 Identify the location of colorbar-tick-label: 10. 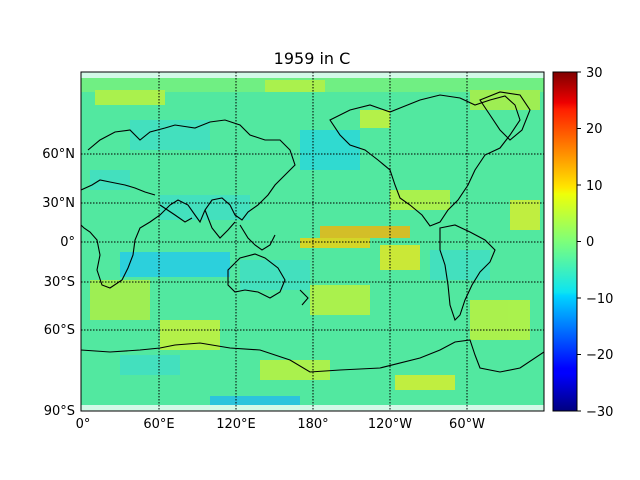
(594, 186).